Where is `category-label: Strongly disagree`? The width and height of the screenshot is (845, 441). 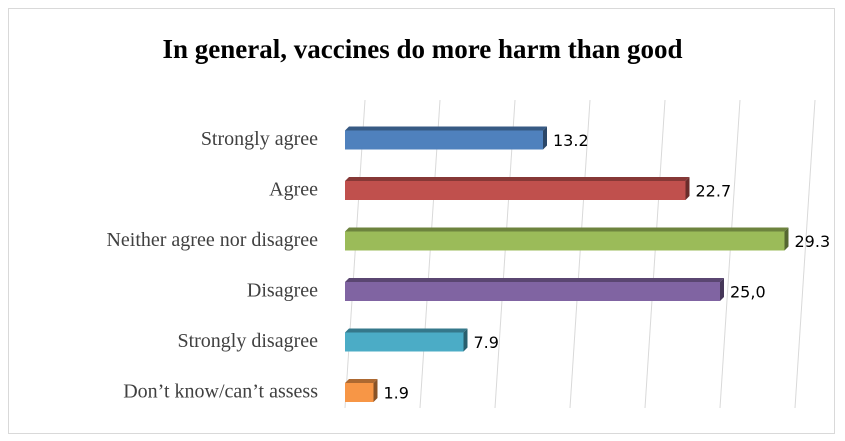 category-label: Strongly disagree is located at coordinates (247, 341).